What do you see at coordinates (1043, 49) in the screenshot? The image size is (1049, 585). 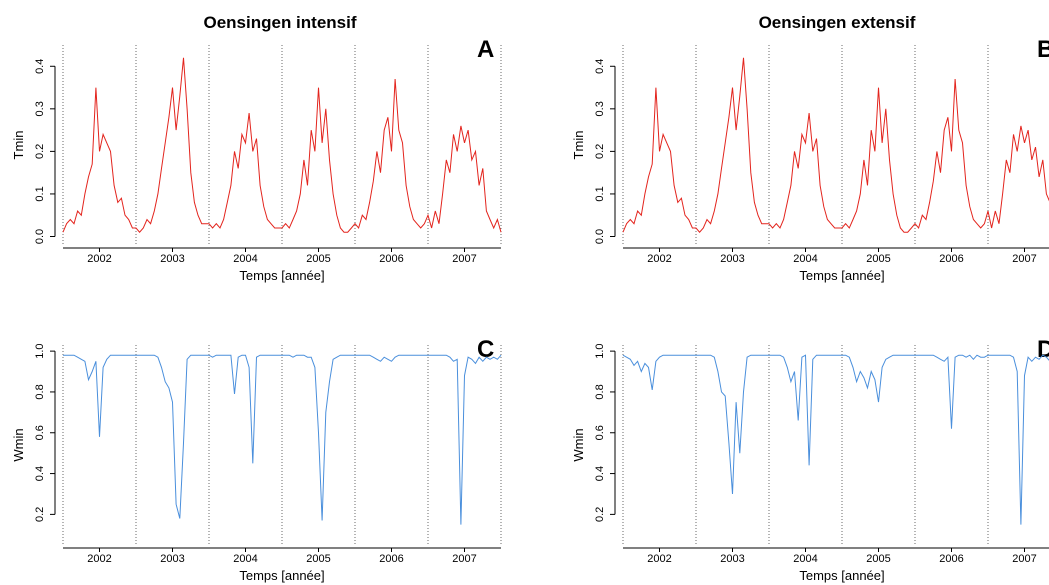 I see `panel-letter: B` at bounding box center [1043, 49].